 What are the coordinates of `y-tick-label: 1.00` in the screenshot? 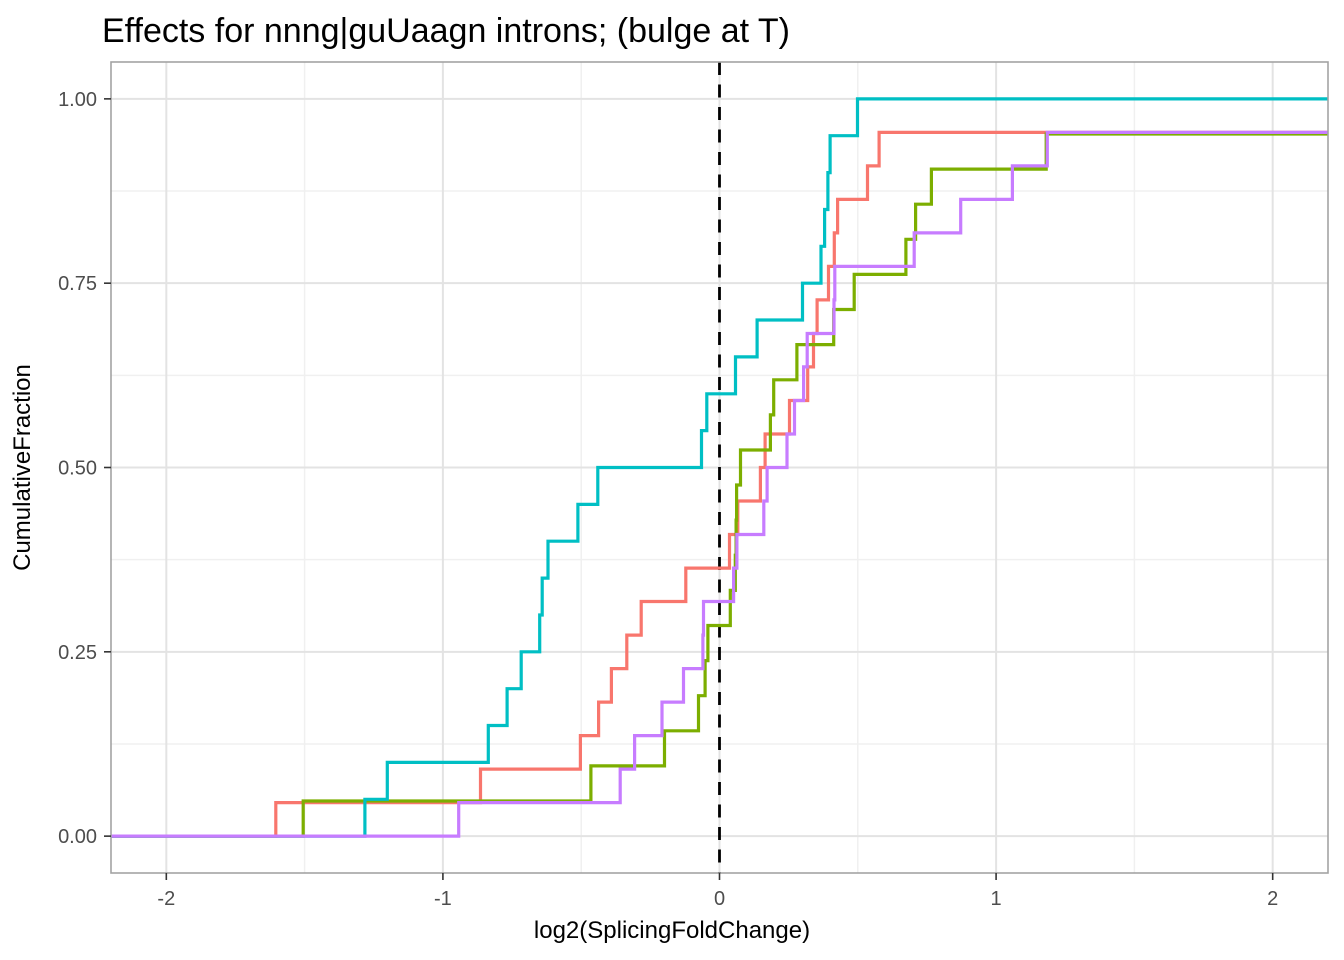 It's located at (77, 100).